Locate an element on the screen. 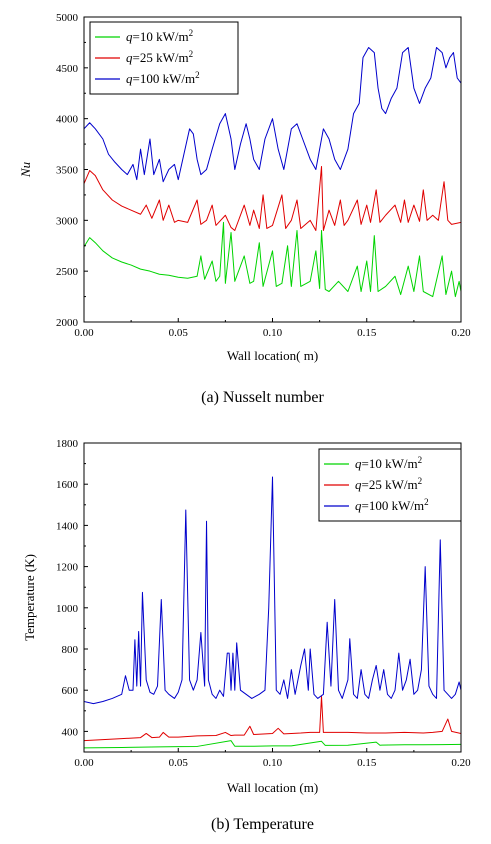  y-tick-label: 1200 is located at coordinates (67, 568).